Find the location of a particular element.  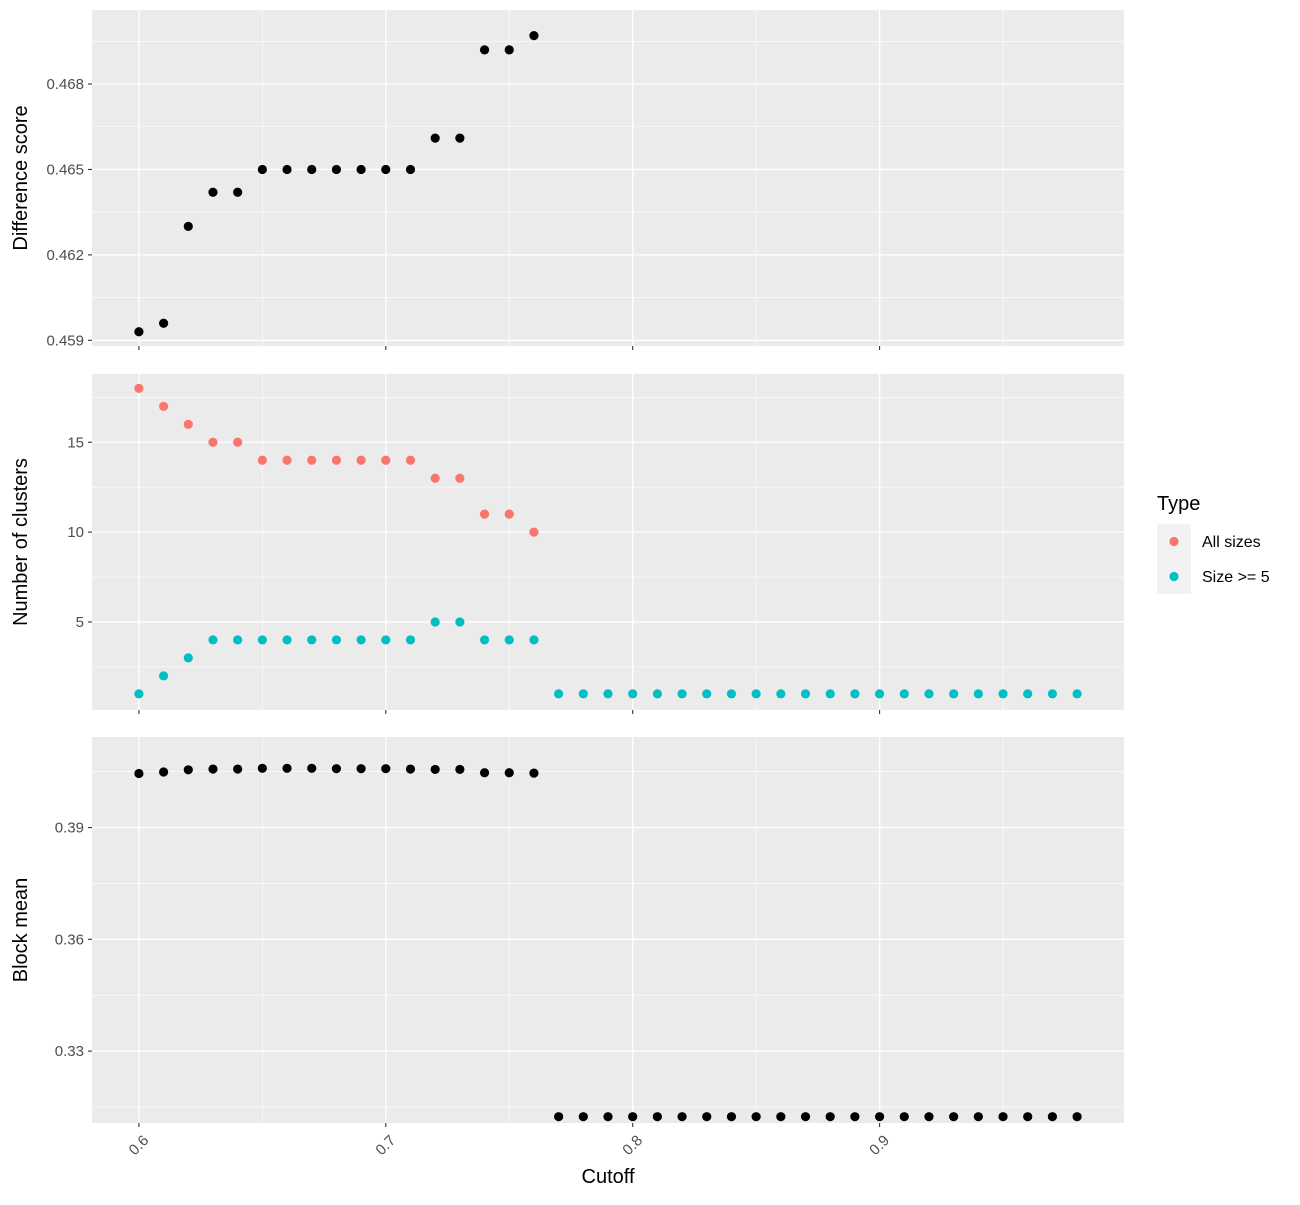

y-tick-label: 0.459 is located at coordinates (65, 340).